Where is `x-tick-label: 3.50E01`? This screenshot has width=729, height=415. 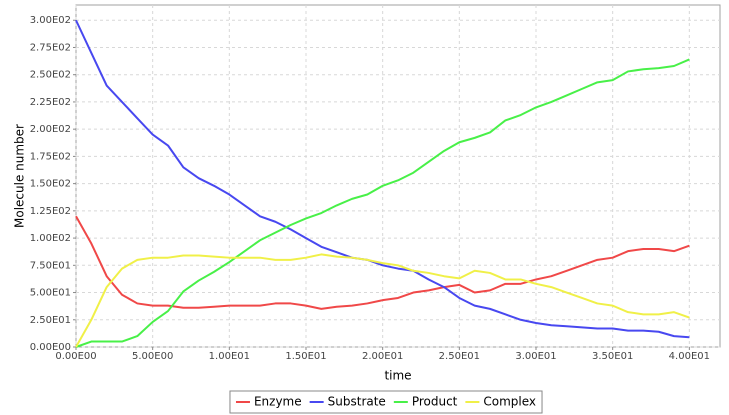 x-tick-label: 3.50E01 is located at coordinates (612, 356).